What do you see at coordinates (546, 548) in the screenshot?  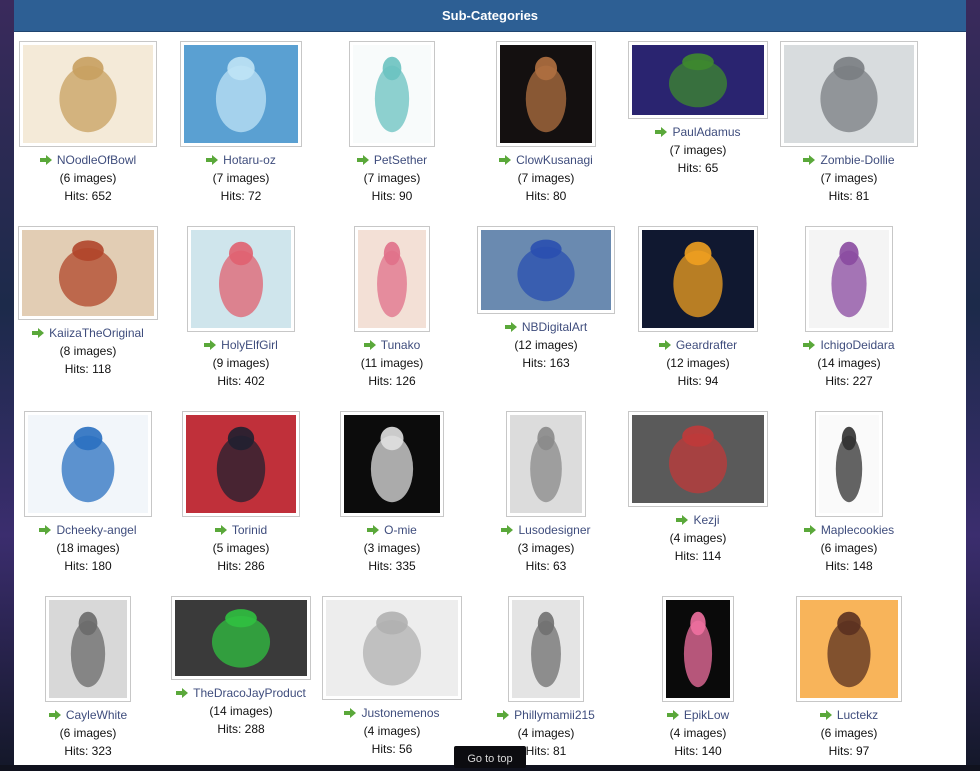 I see `category-info: Lusodesigner (3 images) Hits: 63` at bounding box center [546, 548].